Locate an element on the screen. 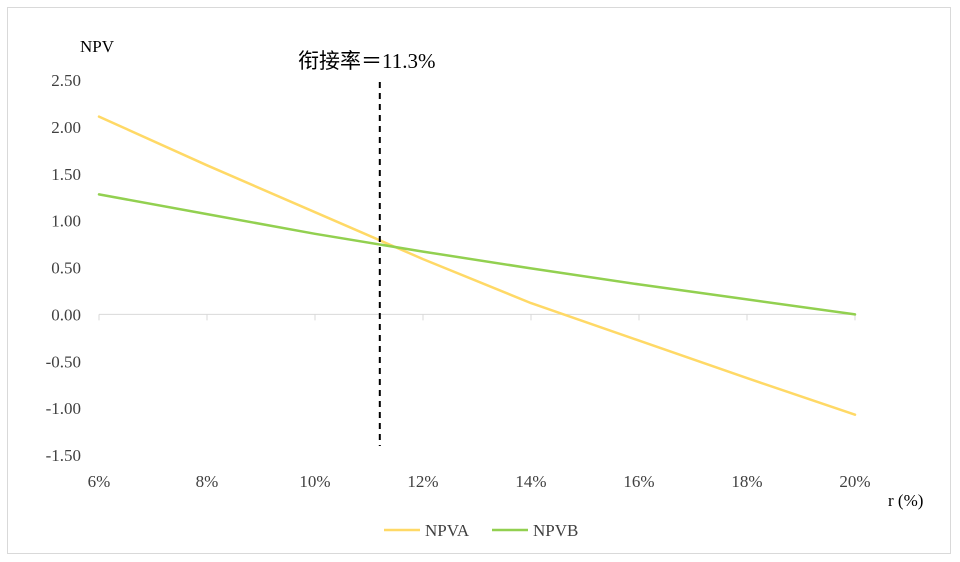 This screenshot has width=960, height=562. y-axis-ticks: 2.50 2.00 1.50 1.00 0.50 0.00 -0.50 -1.00 -1.50 is located at coordinates (63, 268).